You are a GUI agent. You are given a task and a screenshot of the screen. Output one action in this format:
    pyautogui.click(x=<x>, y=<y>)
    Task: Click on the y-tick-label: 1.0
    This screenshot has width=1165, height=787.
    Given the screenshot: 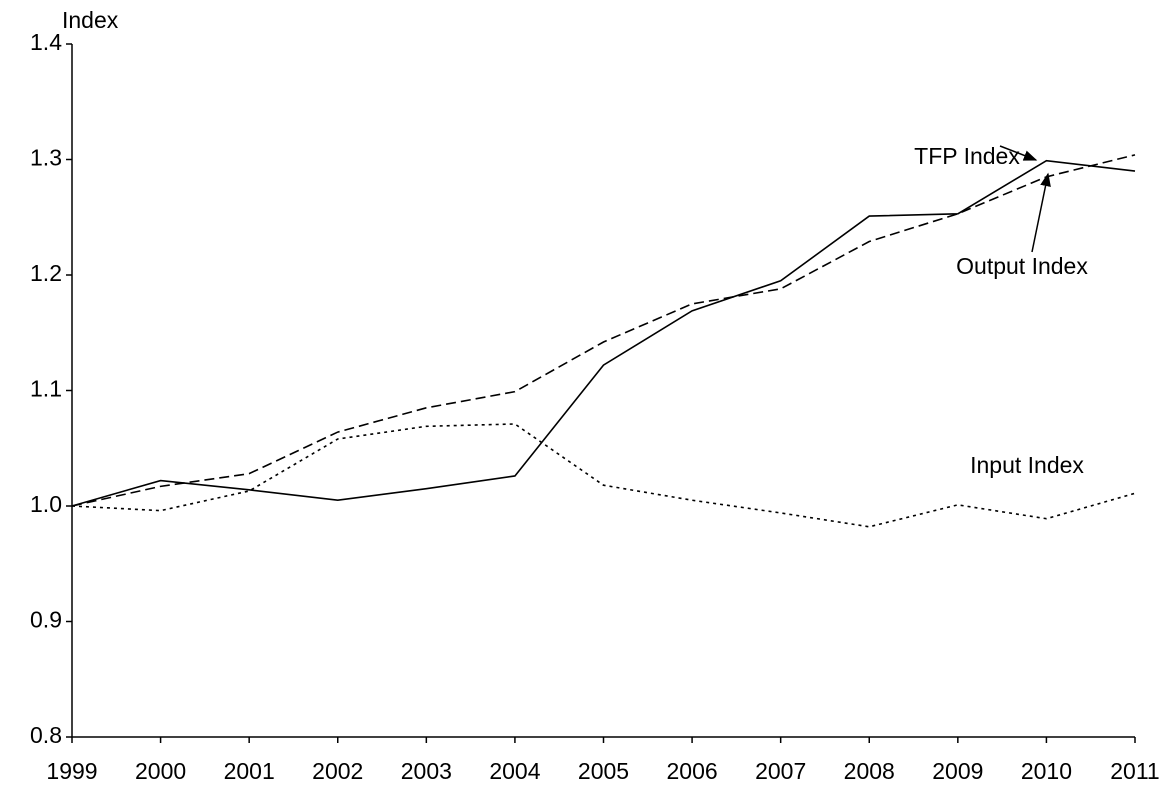 What is the action you would take?
    pyautogui.click(x=46, y=504)
    